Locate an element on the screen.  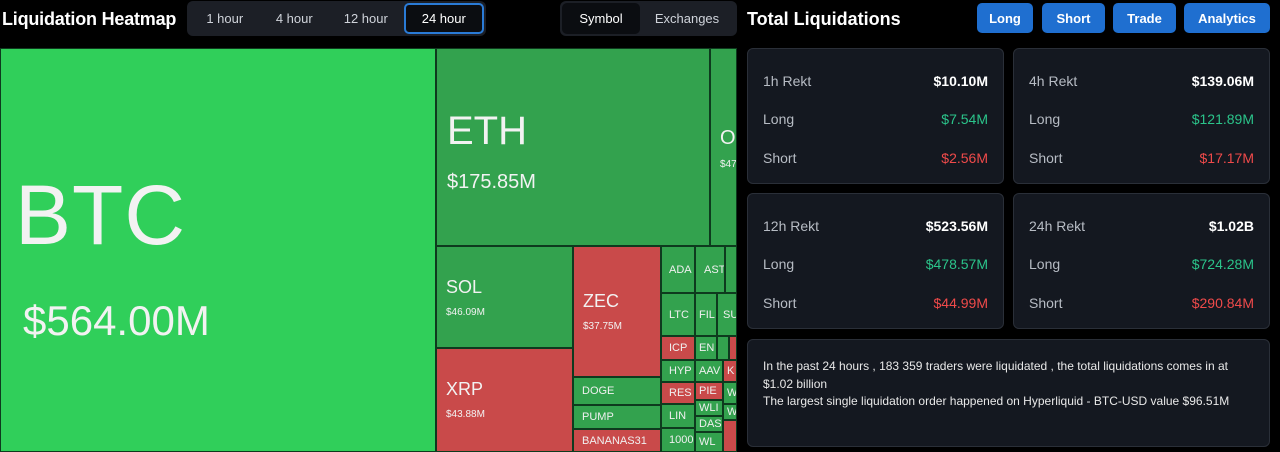
tile-en: EN is located at coordinates (706, 348).